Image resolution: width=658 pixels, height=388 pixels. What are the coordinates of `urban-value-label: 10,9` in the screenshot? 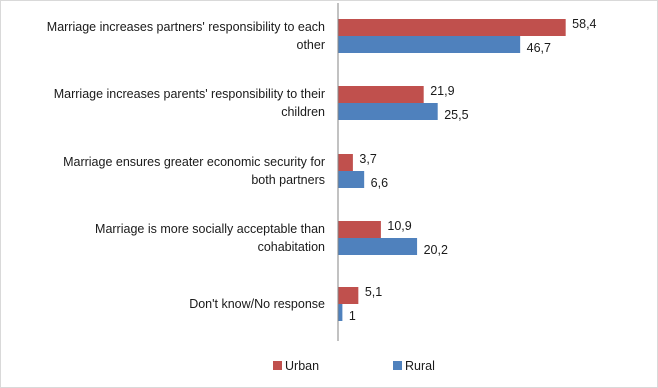 It's located at (399, 226).